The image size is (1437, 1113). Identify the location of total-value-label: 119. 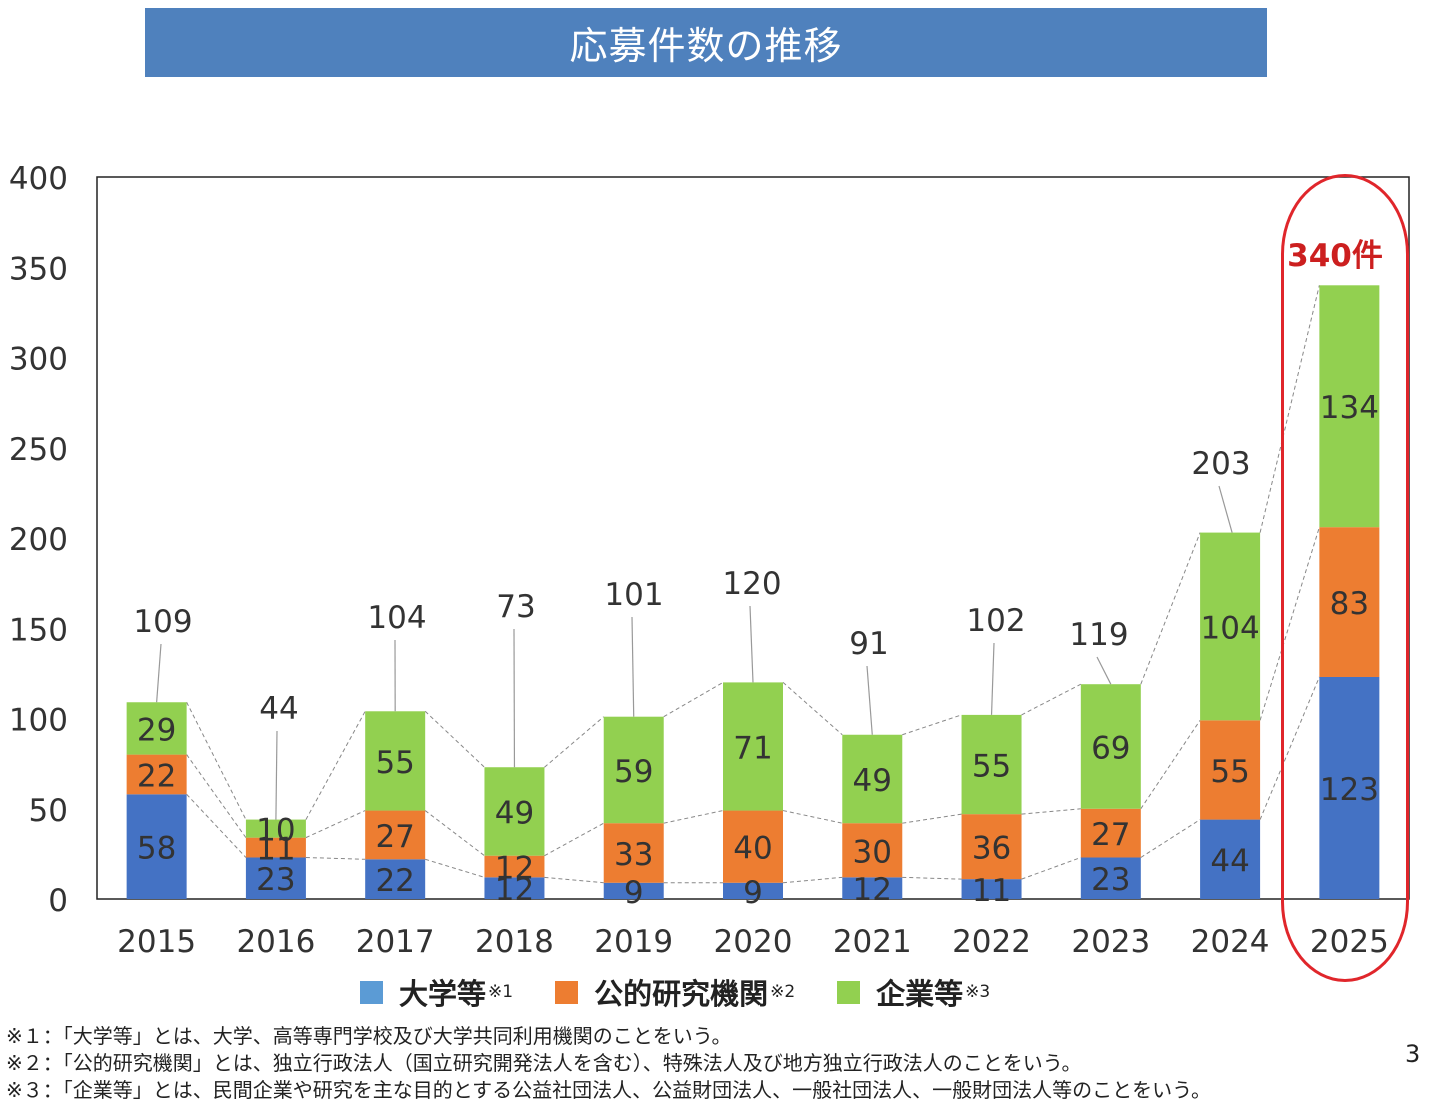
(1098, 635).